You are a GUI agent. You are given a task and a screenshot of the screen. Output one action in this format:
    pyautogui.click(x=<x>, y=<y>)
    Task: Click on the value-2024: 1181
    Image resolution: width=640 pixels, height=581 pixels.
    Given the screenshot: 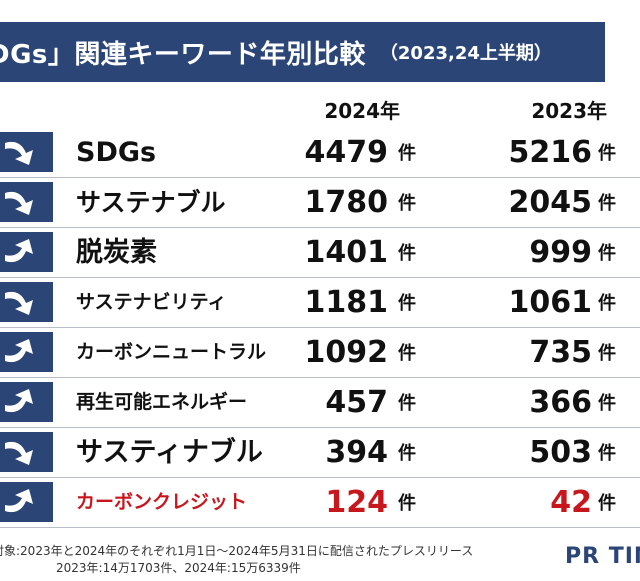 What is the action you would take?
    pyautogui.click(x=346, y=302)
    